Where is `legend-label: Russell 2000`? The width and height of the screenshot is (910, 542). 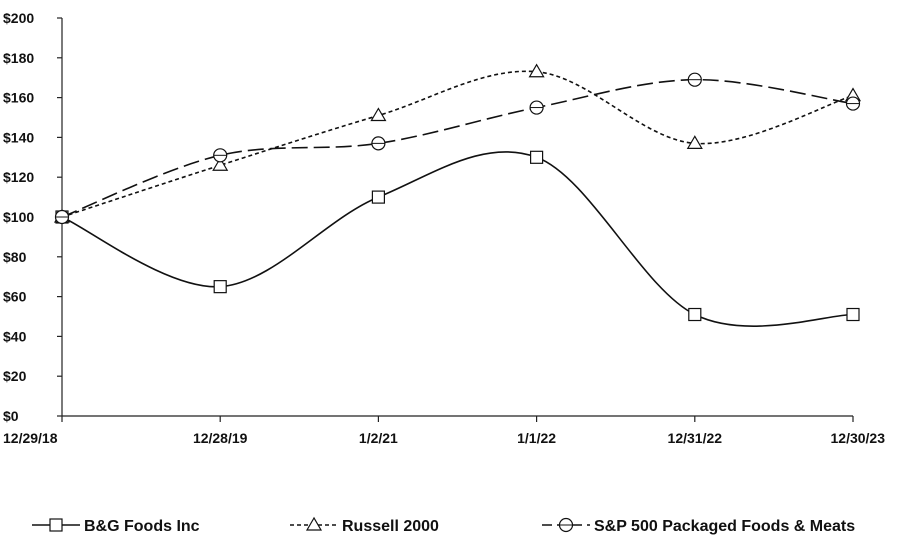 legend-label: Russell 2000 is located at coordinates (390, 526).